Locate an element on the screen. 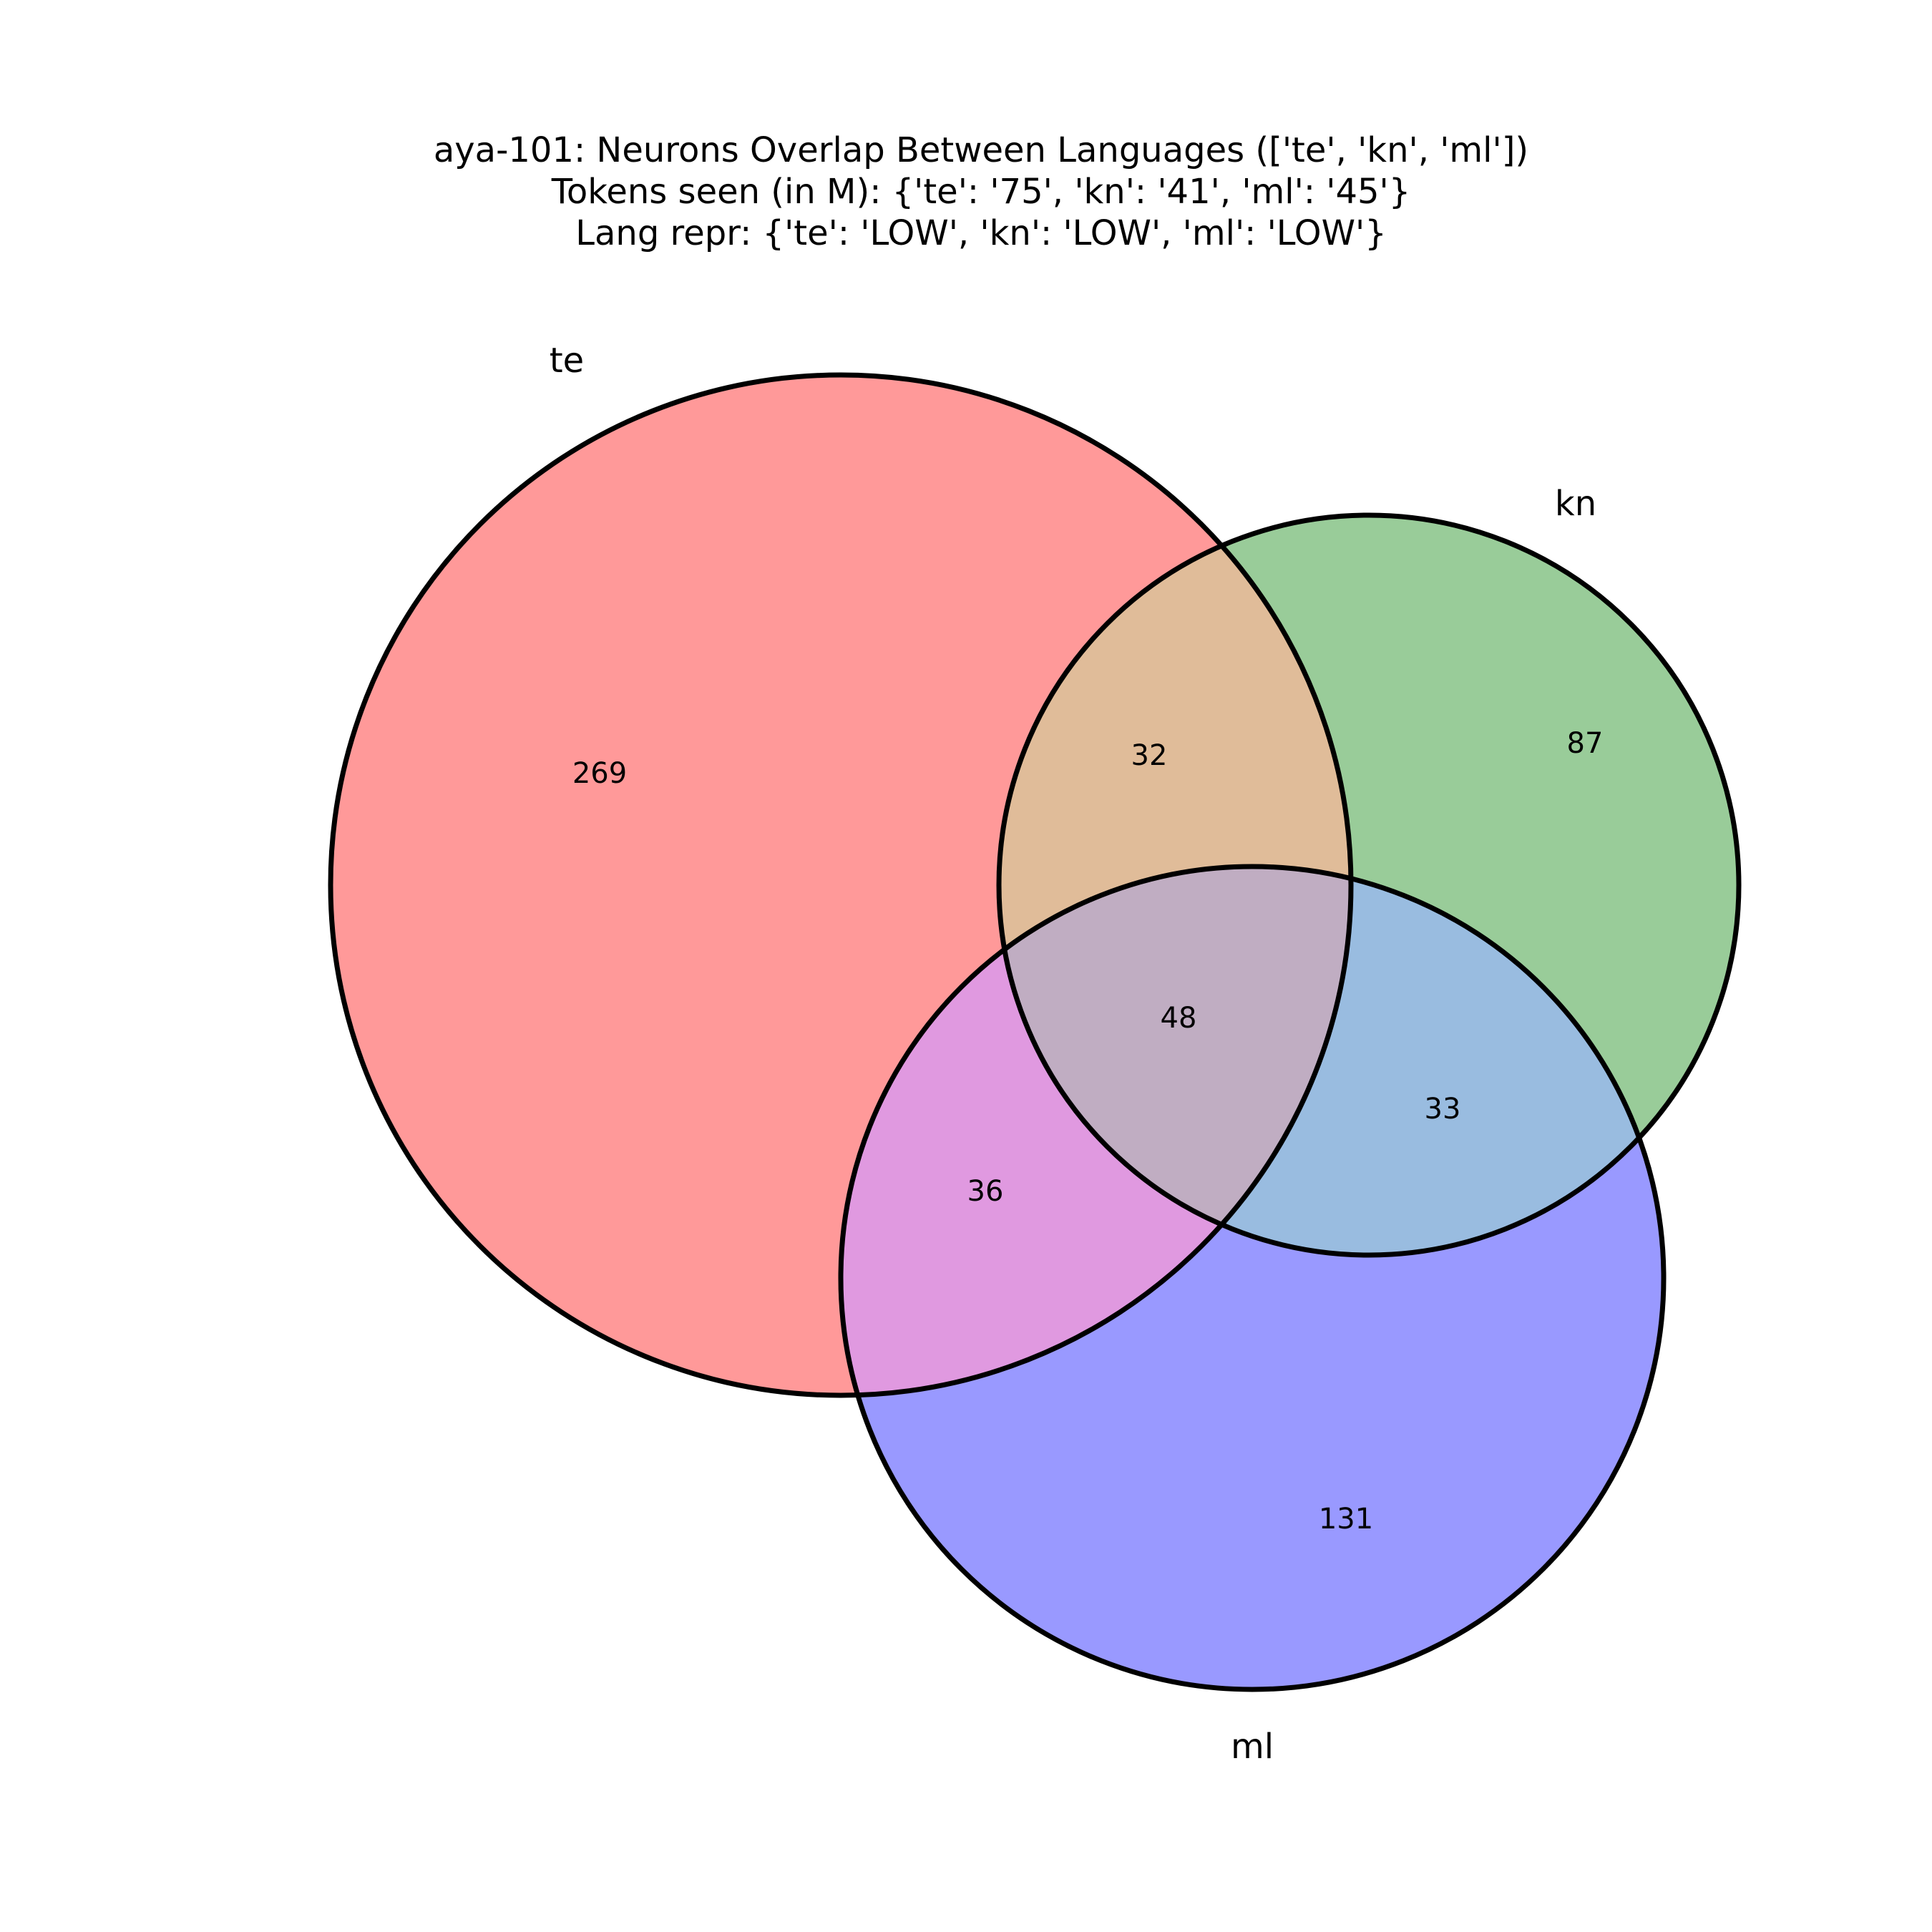 This screenshot has height=1932, width=1932. set-label-te: te is located at coordinates (567, 361).